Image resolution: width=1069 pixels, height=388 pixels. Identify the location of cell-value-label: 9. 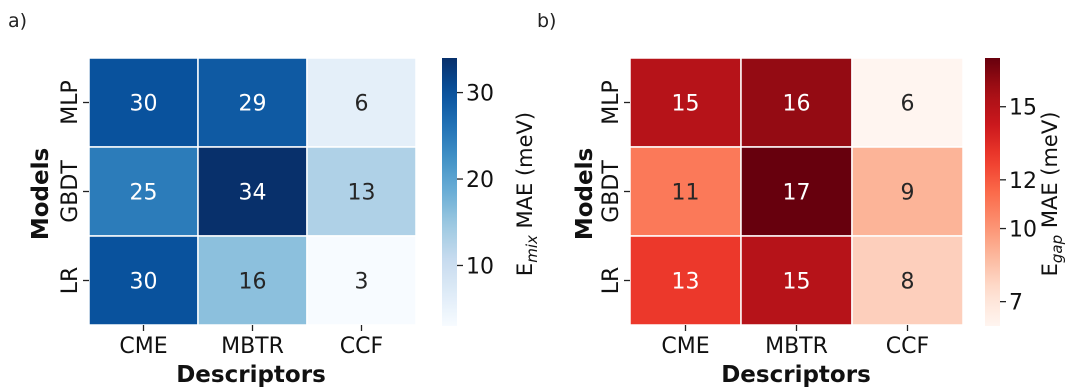
(908, 193).